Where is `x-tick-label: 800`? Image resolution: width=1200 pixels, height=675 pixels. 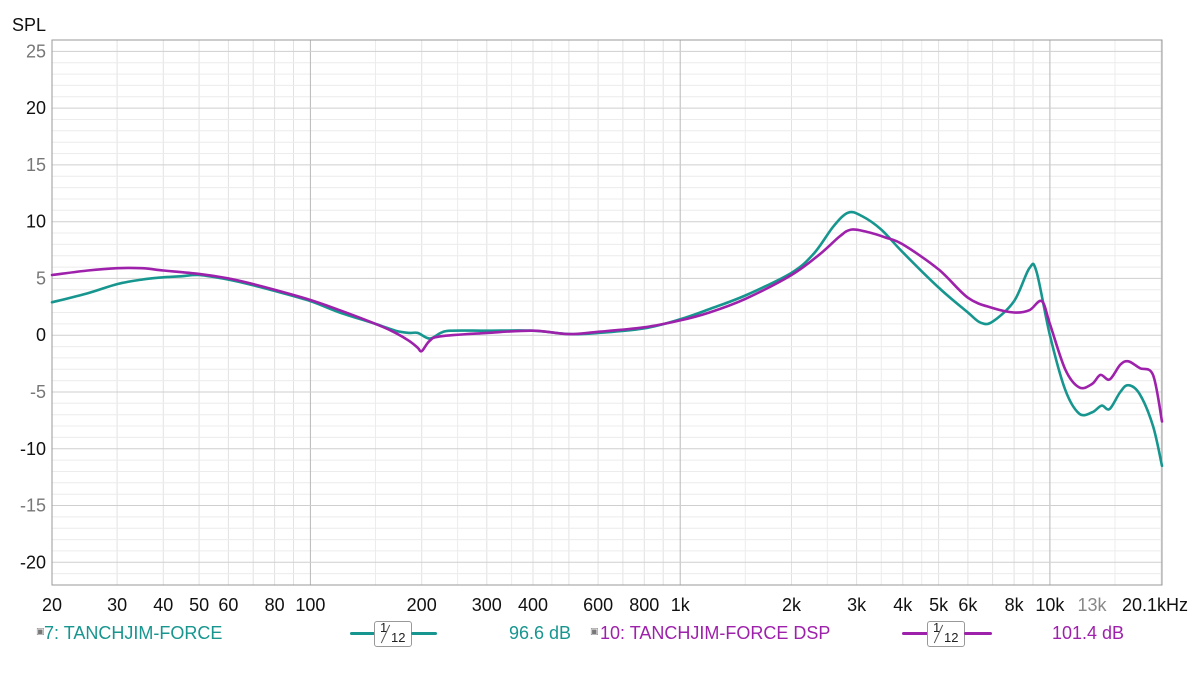 x-tick-label: 800 is located at coordinates (644, 605).